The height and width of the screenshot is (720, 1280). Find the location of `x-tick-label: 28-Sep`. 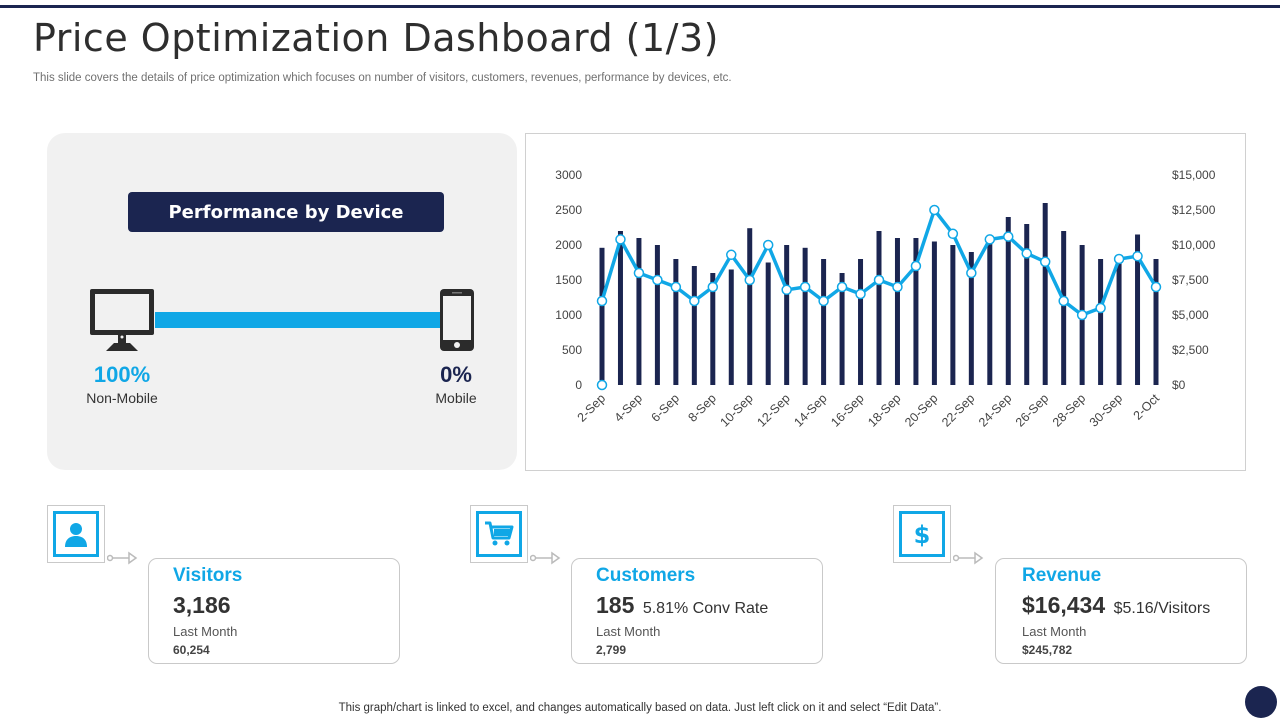

x-tick-label: 28-Sep is located at coordinates (1069, 410).